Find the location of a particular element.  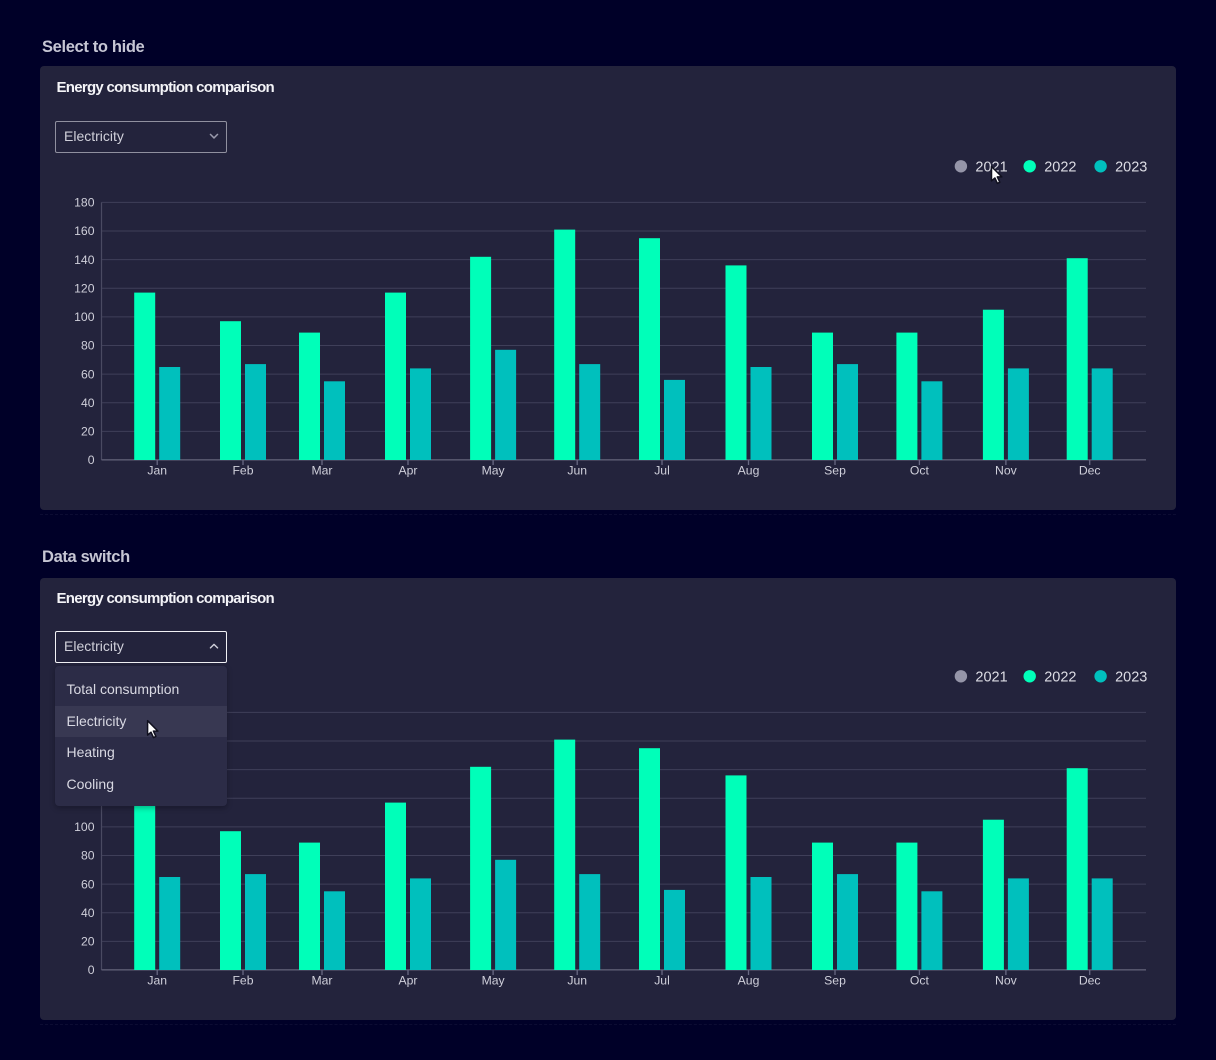

svg-text: 2021 is located at coordinates (991, 677).